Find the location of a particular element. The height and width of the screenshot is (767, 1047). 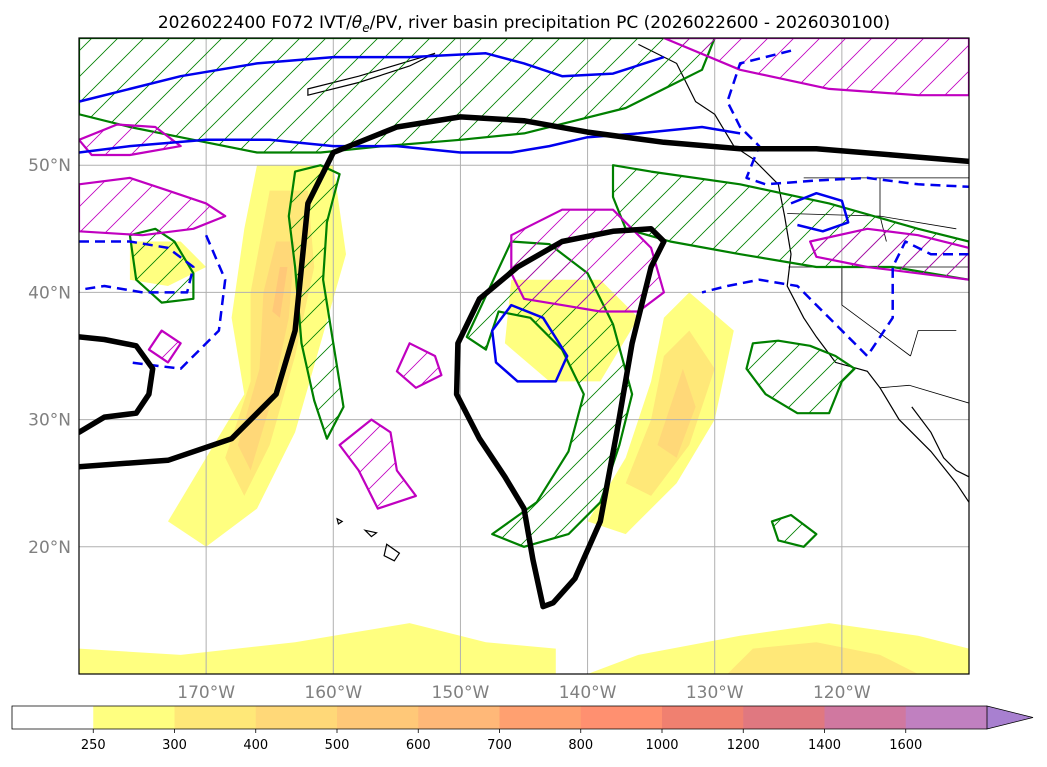

colorbar-label-1: 300 is located at coordinates (174, 745).